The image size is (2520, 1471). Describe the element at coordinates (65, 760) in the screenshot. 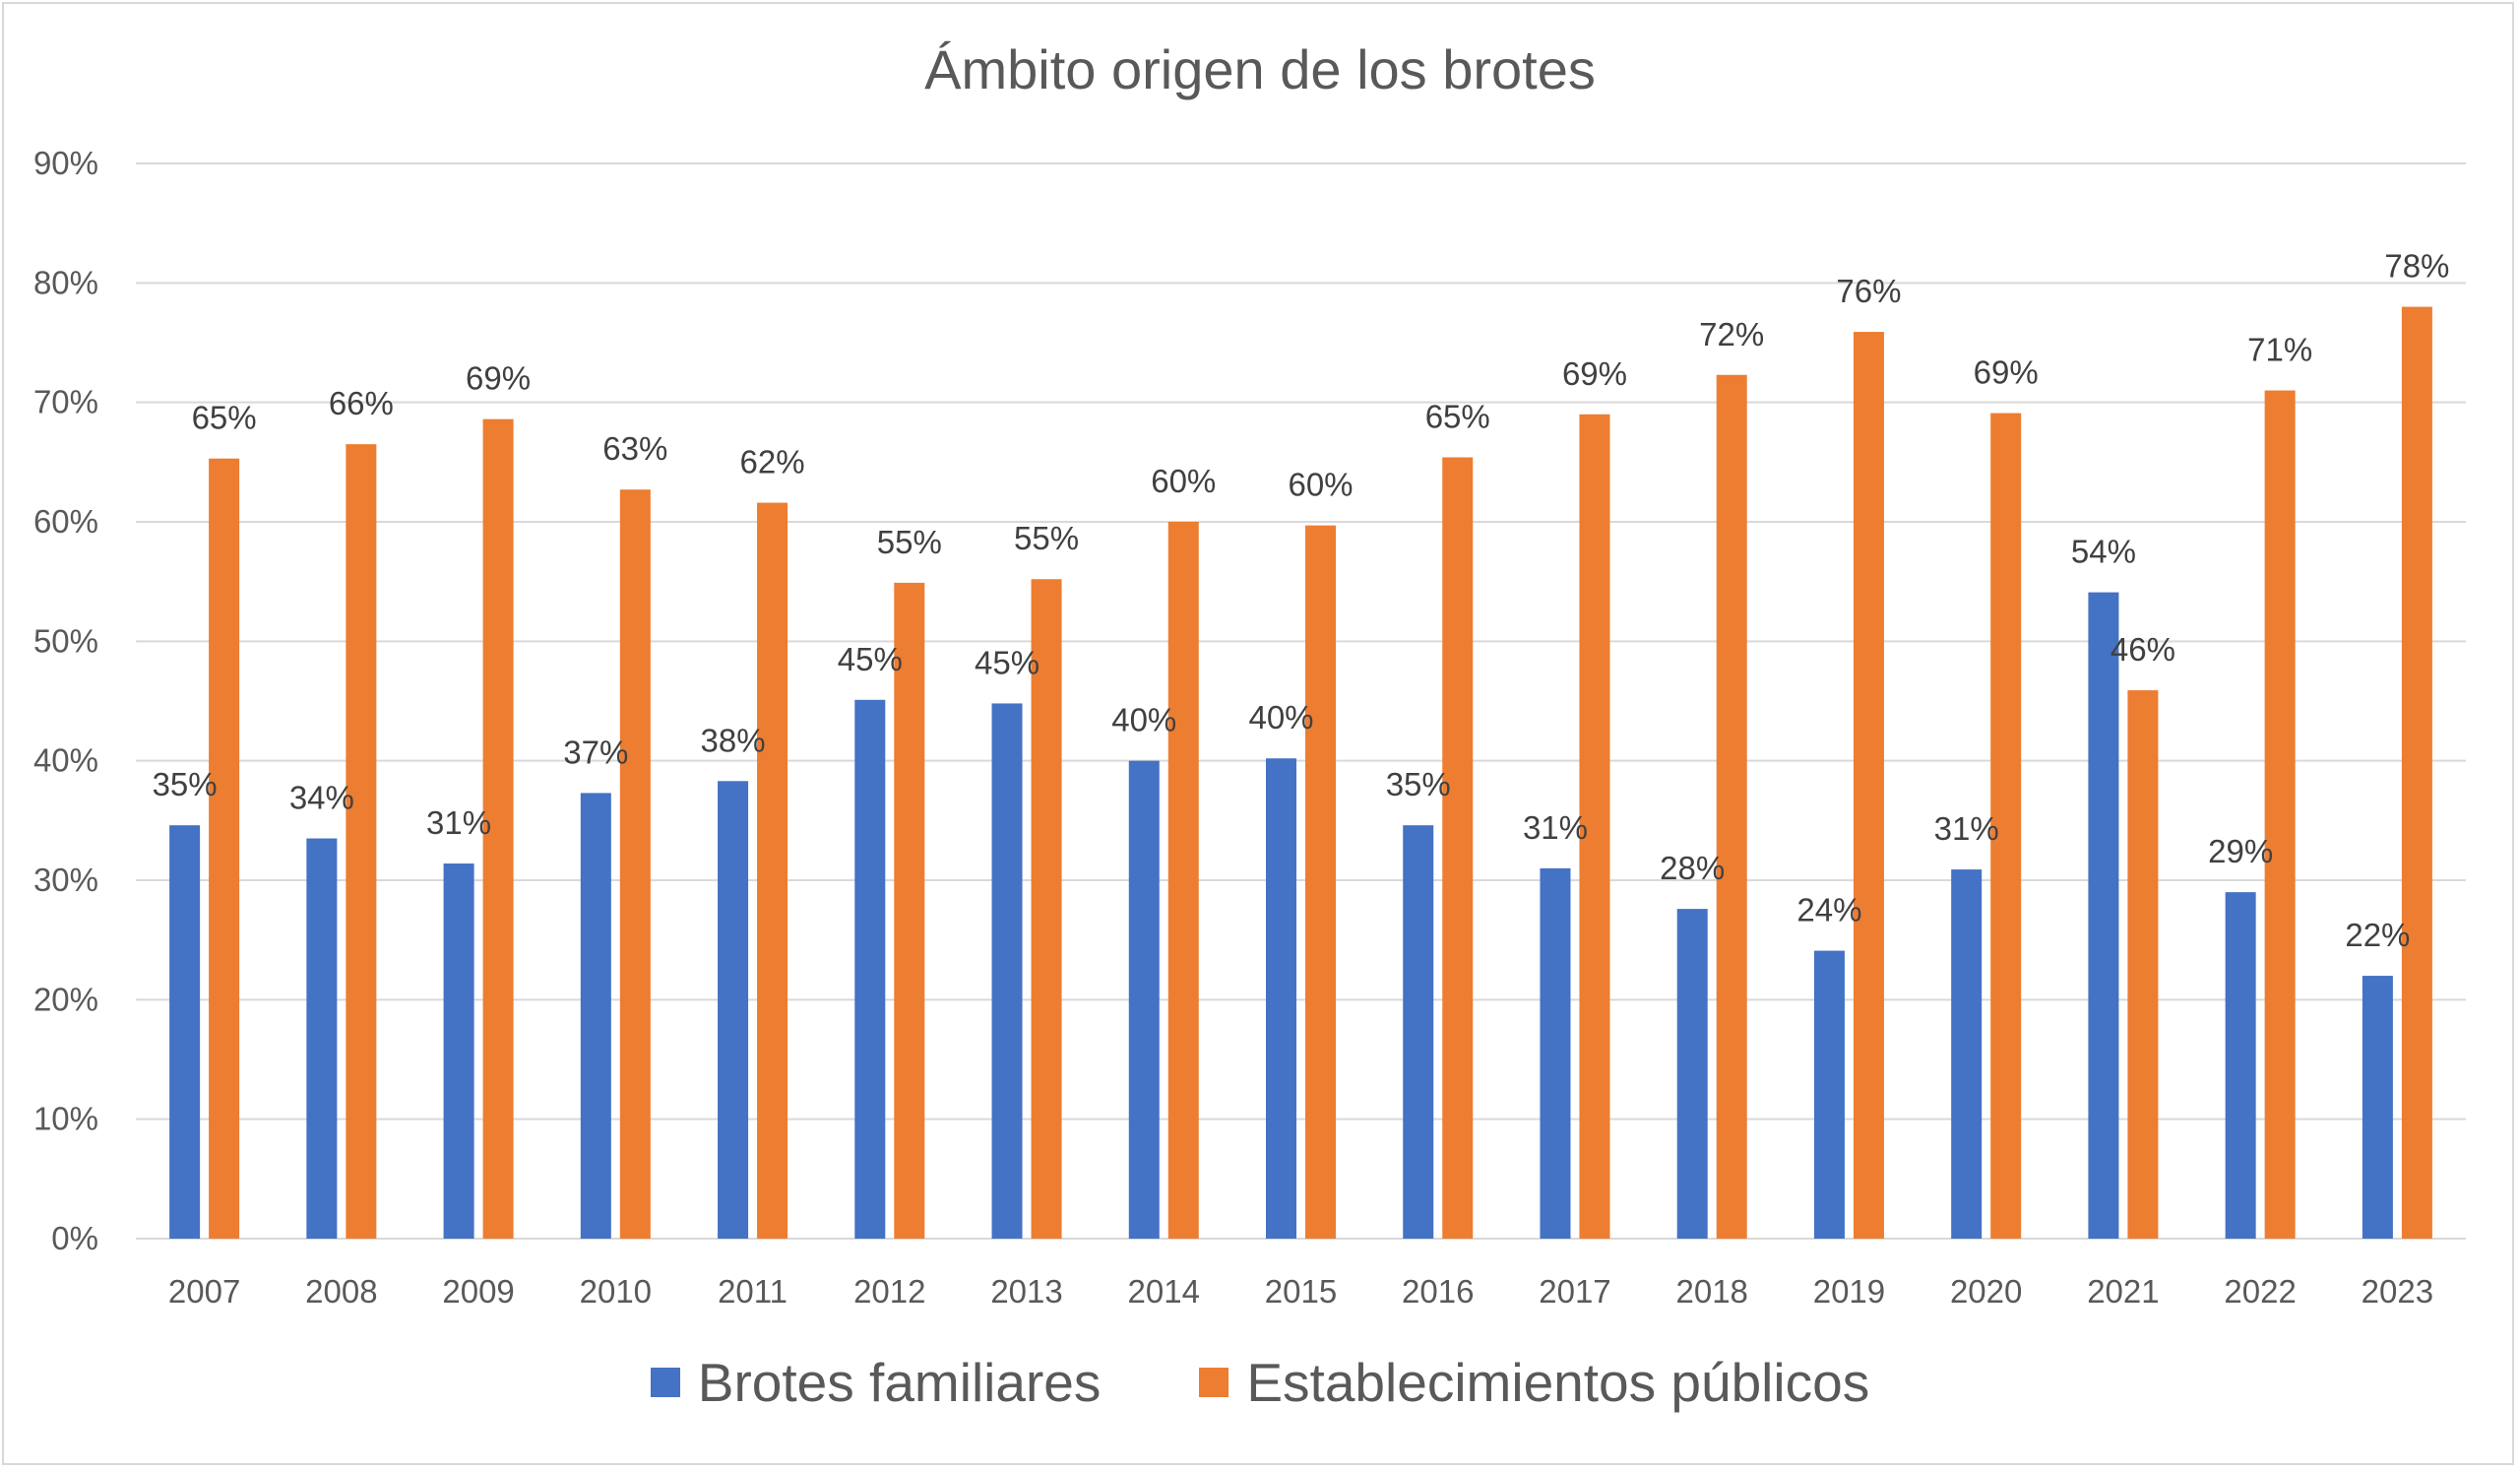

I see `y-tick-label: 40%` at that location.